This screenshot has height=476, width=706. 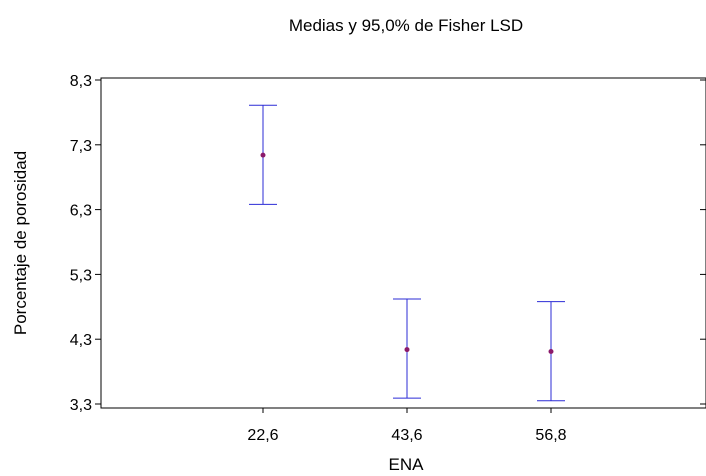 What do you see at coordinates (262, 435) in the screenshot?
I see `x-tick-label: 22,6` at bounding box center [262, 435].